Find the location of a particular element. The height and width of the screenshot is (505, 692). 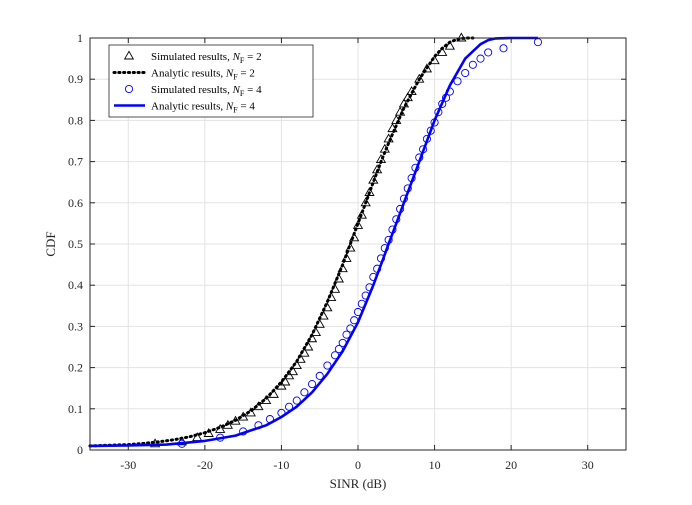

y-tick-label: 0 is located at coordinates (80, 450).